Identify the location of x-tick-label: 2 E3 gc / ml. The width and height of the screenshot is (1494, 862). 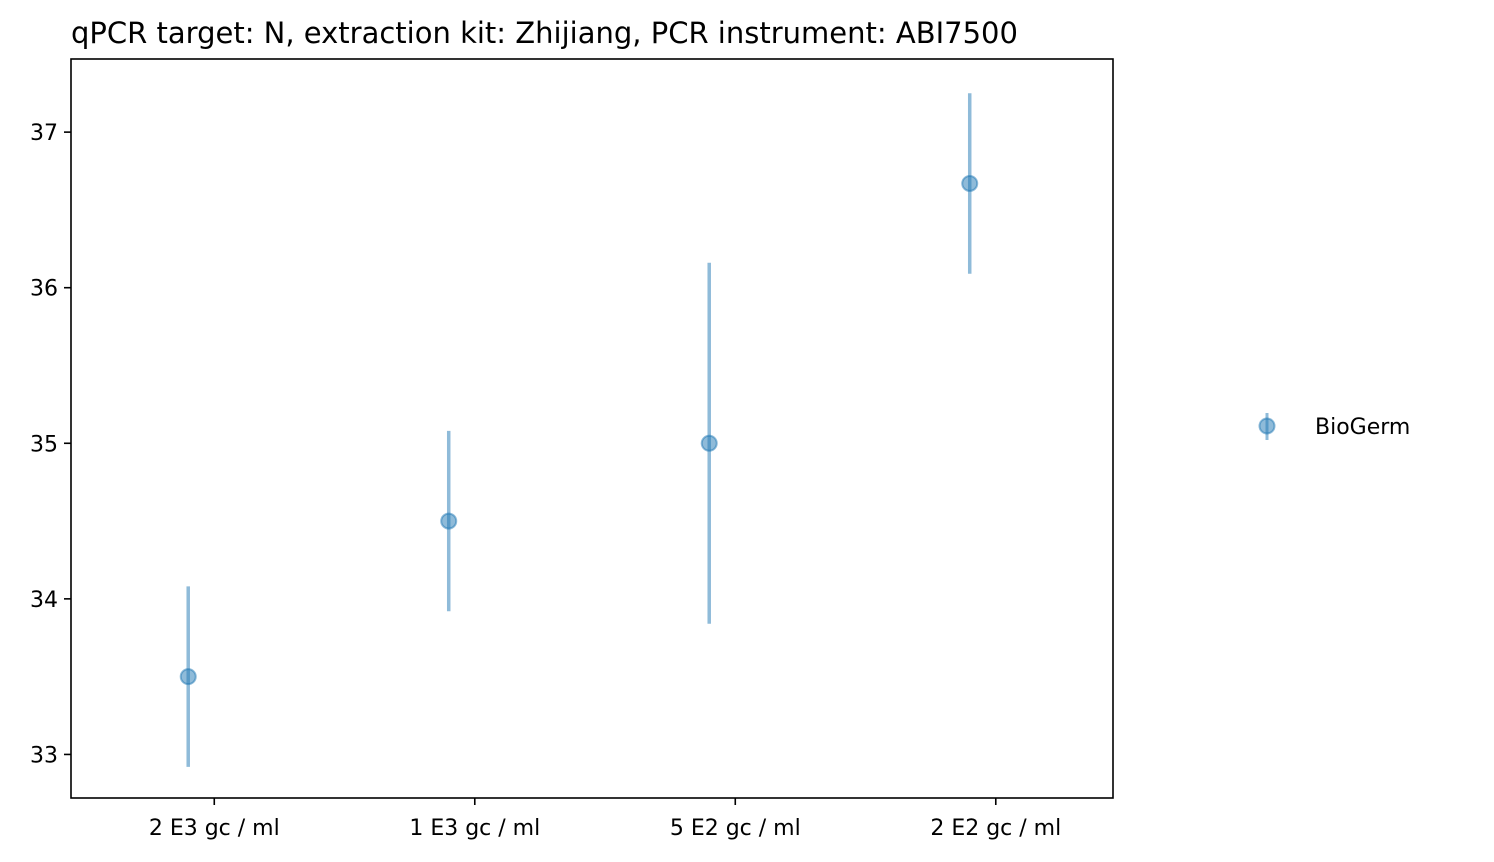
(214, 828).